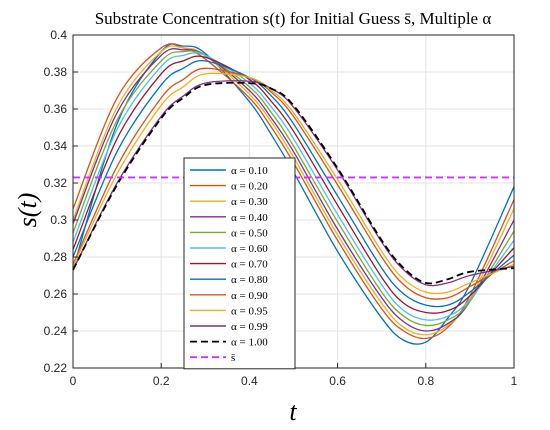  I want to click on legend-label: α = 0.10, so click(249, 171).